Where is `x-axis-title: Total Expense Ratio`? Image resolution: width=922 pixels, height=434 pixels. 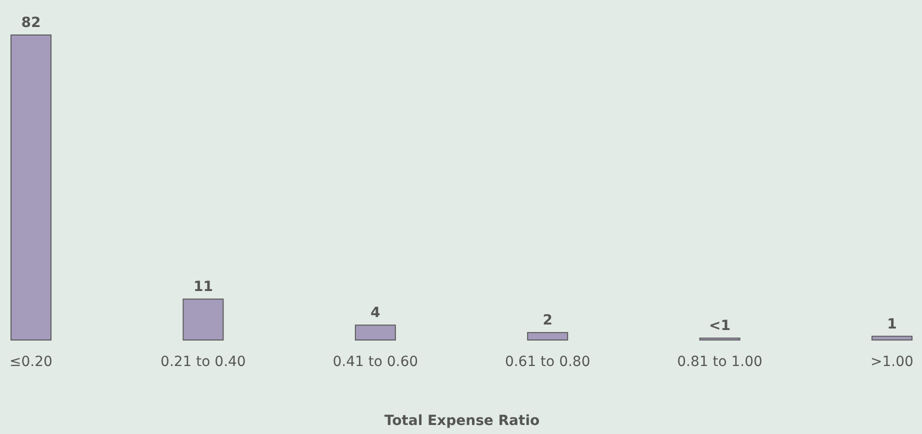 x-axis-title: Total Expense Ratio is located at coordinates (462, 421).